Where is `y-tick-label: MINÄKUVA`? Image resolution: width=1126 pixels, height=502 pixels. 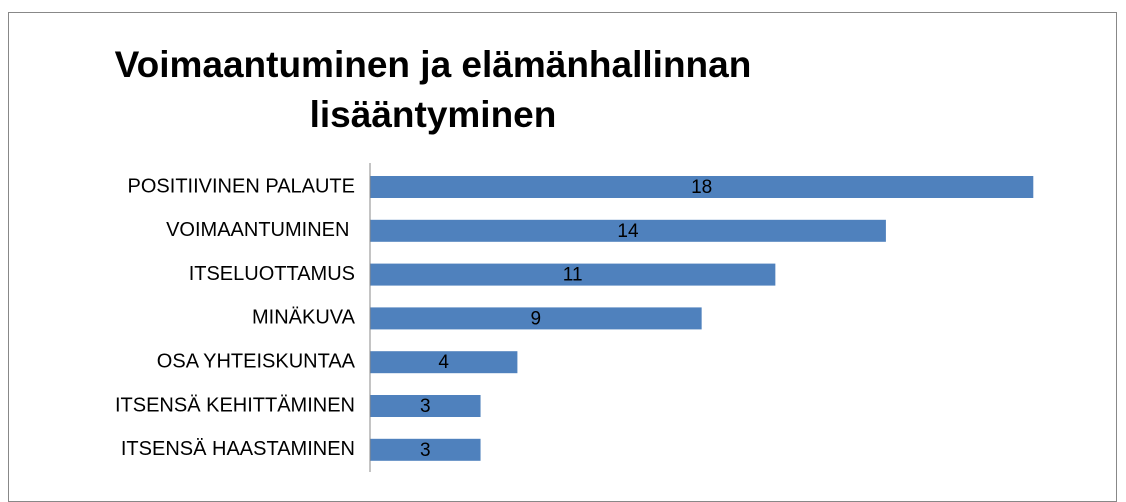
y-tick-label: MINÄKUVA is located at coordinates (304, 318).